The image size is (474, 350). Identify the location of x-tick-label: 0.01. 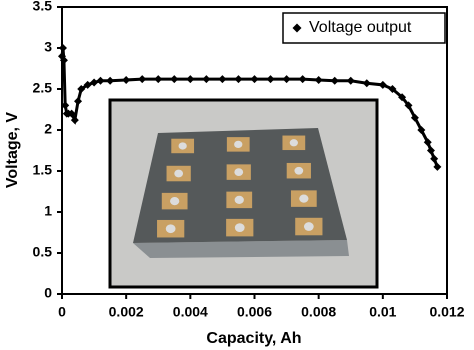
(382, 312).